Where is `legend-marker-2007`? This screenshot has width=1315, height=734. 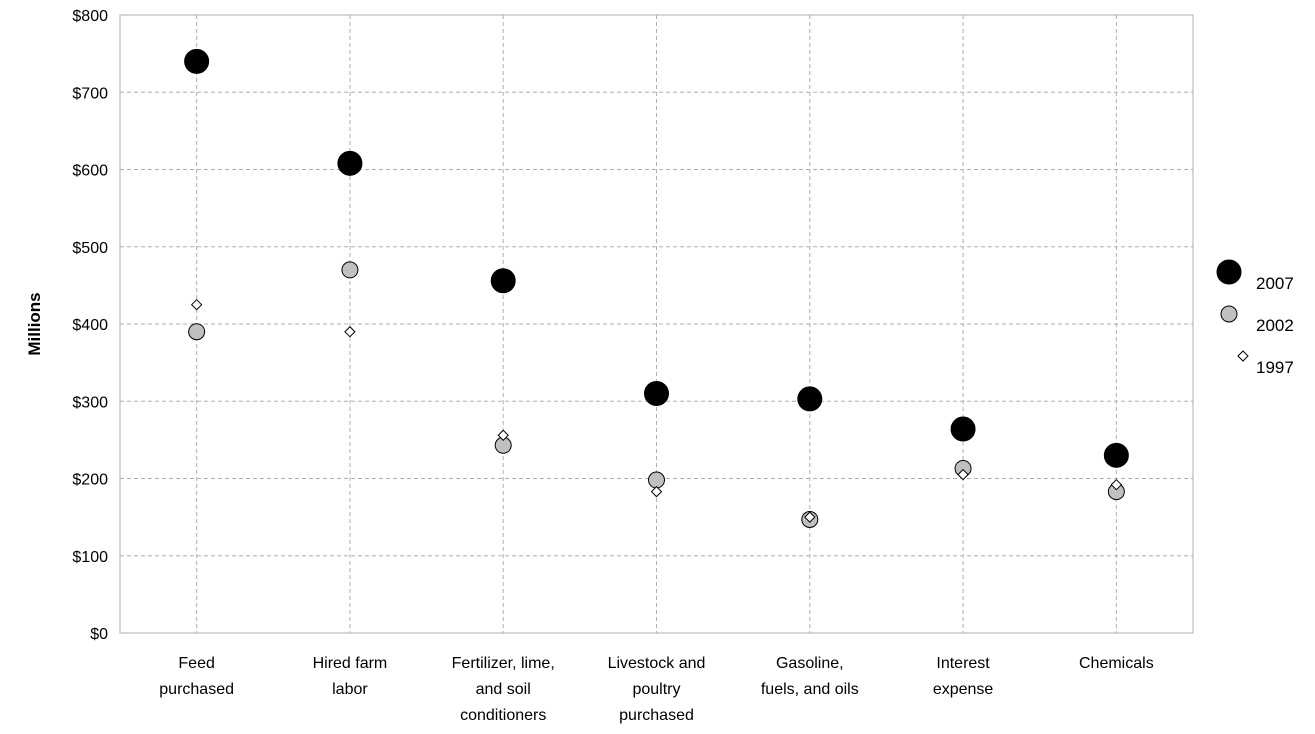 legend-marker-2007 is located at coordinates (1229, 272).